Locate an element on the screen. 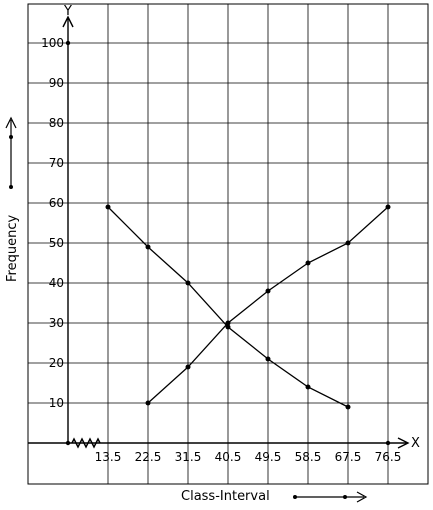  y-axis-title: Frequency is located at coordinates (12, 248).